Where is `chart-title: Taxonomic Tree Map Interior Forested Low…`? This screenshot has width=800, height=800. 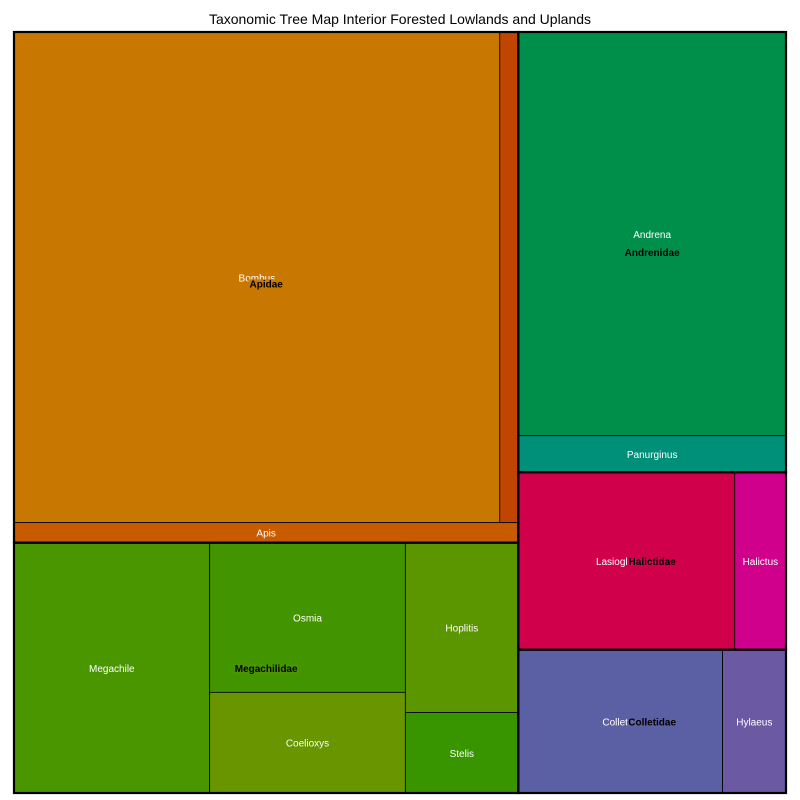 chart-title: Taxonomic Tree Map Interior Forested Low… is located at coordinates (400, 19).